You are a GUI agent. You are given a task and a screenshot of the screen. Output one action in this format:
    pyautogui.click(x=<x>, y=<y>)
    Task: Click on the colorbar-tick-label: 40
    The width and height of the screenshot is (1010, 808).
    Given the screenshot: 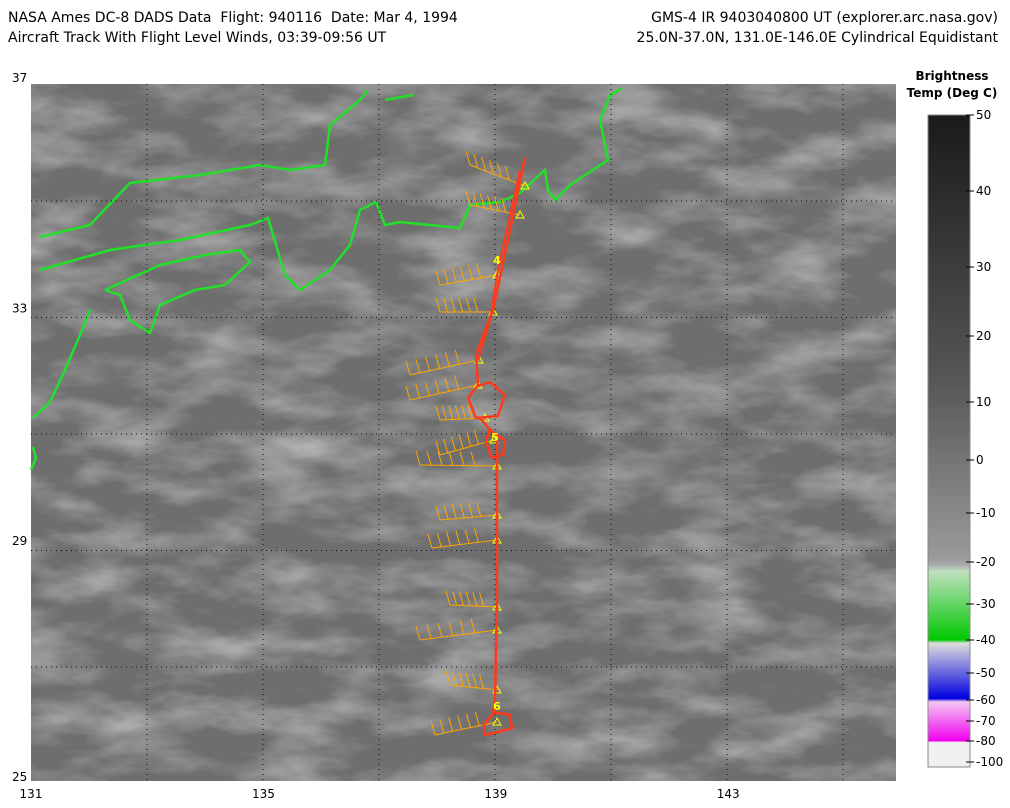 What is the action you would take?
    pyautogui.click(x=983, y=191)
    